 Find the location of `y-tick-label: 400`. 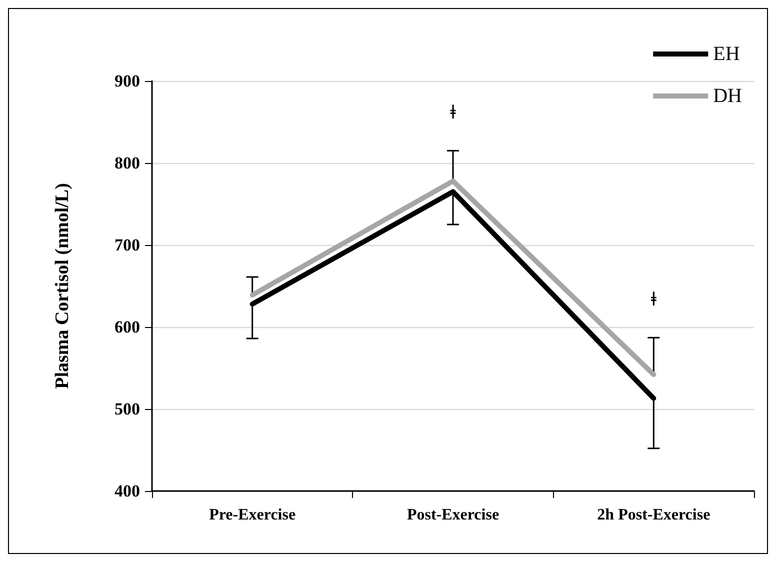

y-tick-label: 400 is located at coordinates (127, 491).